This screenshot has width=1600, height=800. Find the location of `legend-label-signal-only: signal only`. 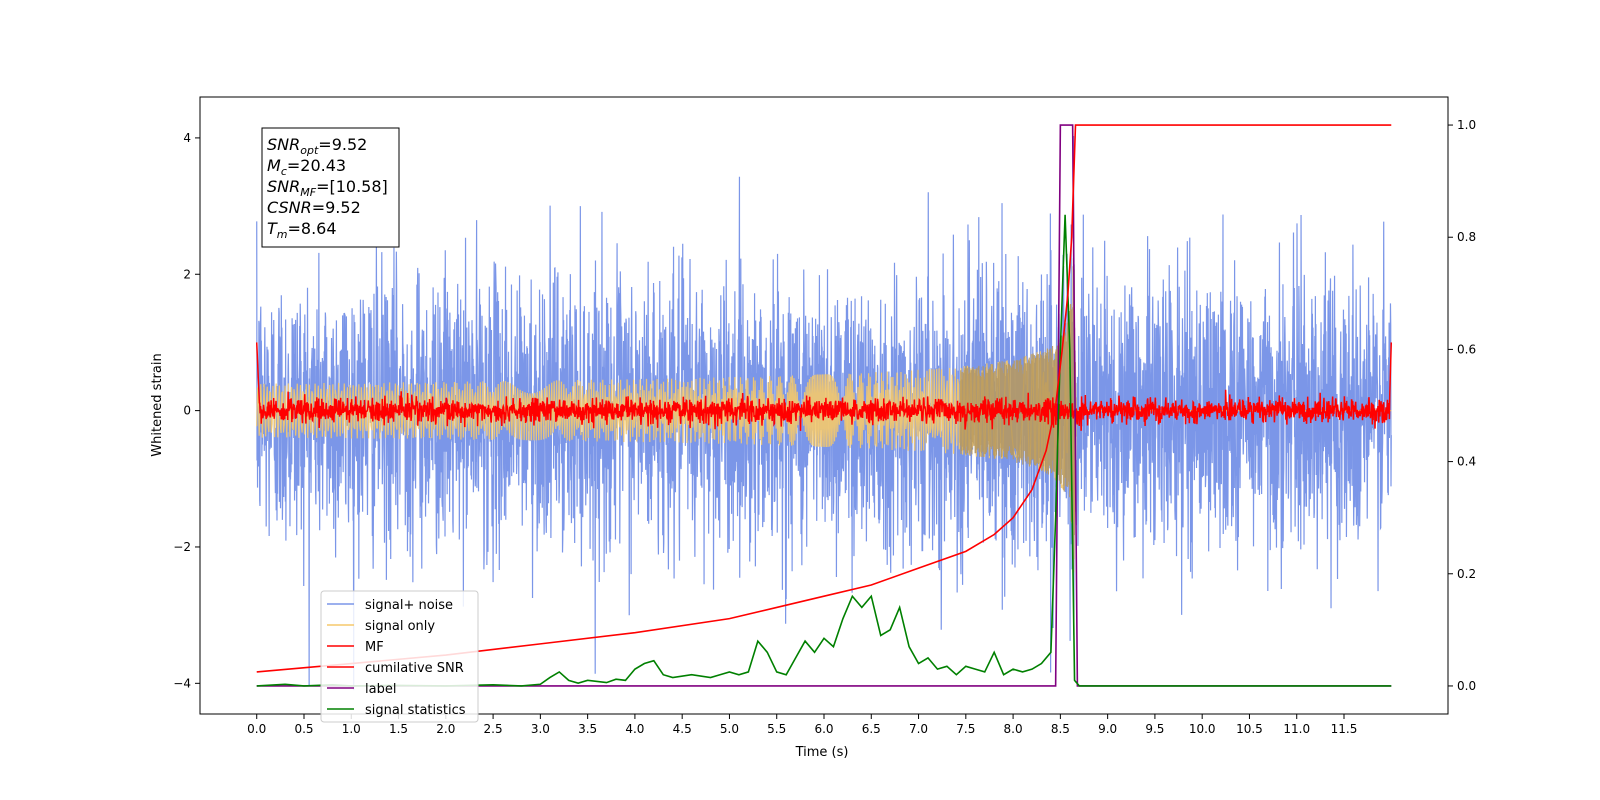

legend-label-signal-only: signal only is located at coordinates (400, 626).